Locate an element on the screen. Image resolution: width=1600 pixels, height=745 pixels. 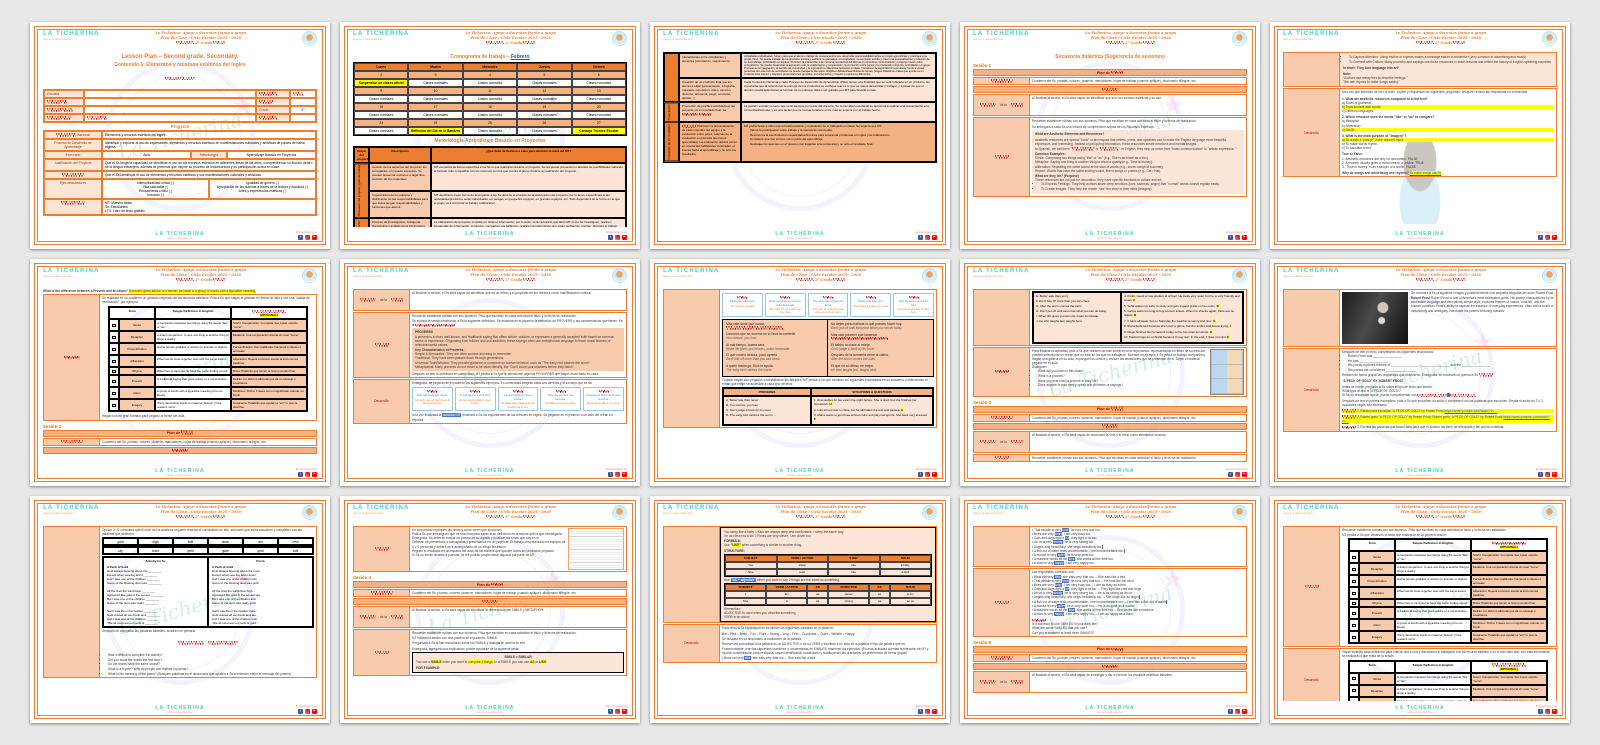
calendar-cell: Clases normales is located at coordinates (544, 131).